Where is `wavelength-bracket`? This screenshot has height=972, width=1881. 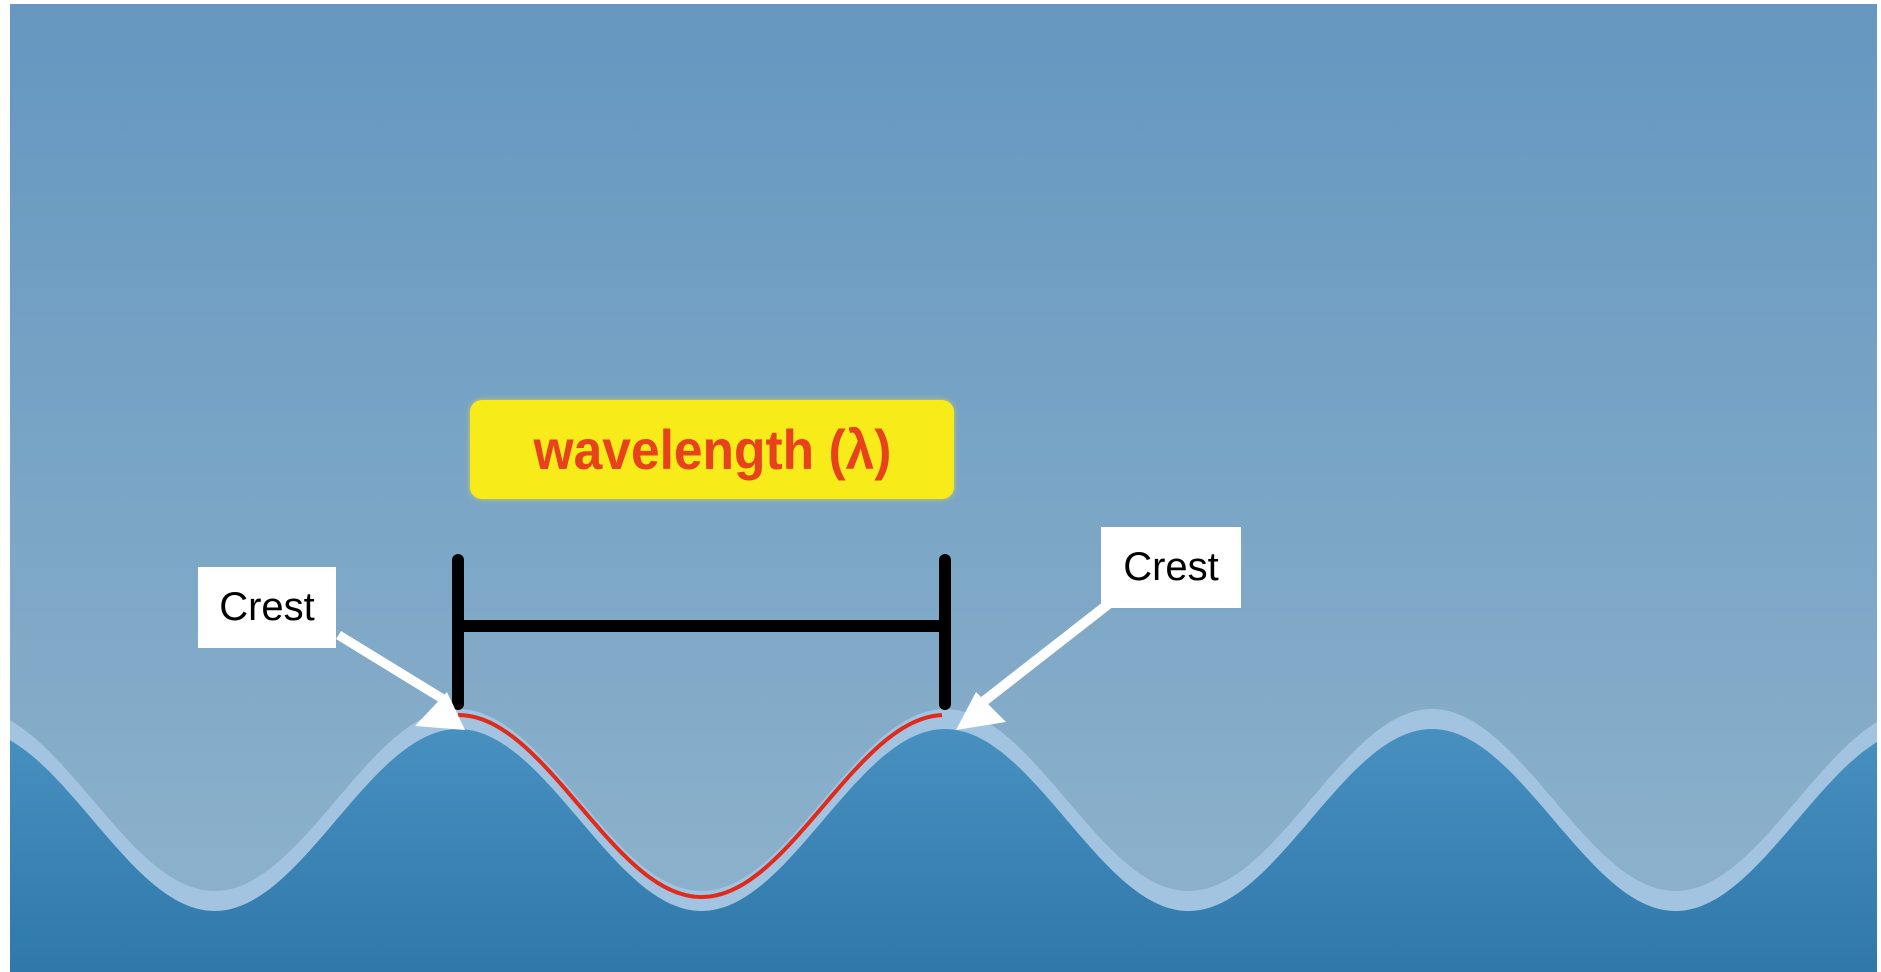
wavelength-bracket is located at coordinates (701, 632).